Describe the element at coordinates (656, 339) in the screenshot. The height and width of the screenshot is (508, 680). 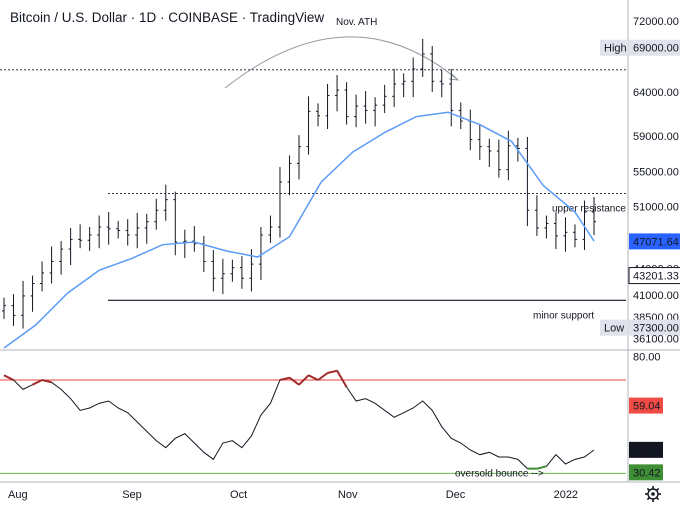
I see `price-tick-label: 36100.00` at that location.